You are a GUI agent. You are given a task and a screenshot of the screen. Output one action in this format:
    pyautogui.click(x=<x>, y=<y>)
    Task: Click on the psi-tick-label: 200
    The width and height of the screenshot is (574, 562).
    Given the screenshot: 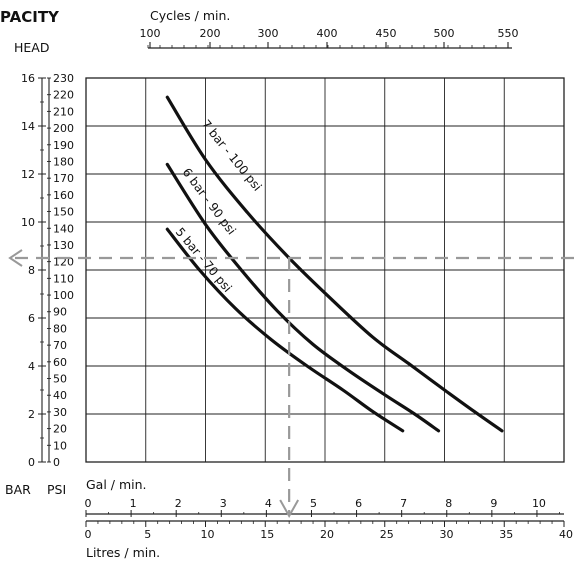 What is the action you would take?
    pyautogui.click(x=63, y=128)
    